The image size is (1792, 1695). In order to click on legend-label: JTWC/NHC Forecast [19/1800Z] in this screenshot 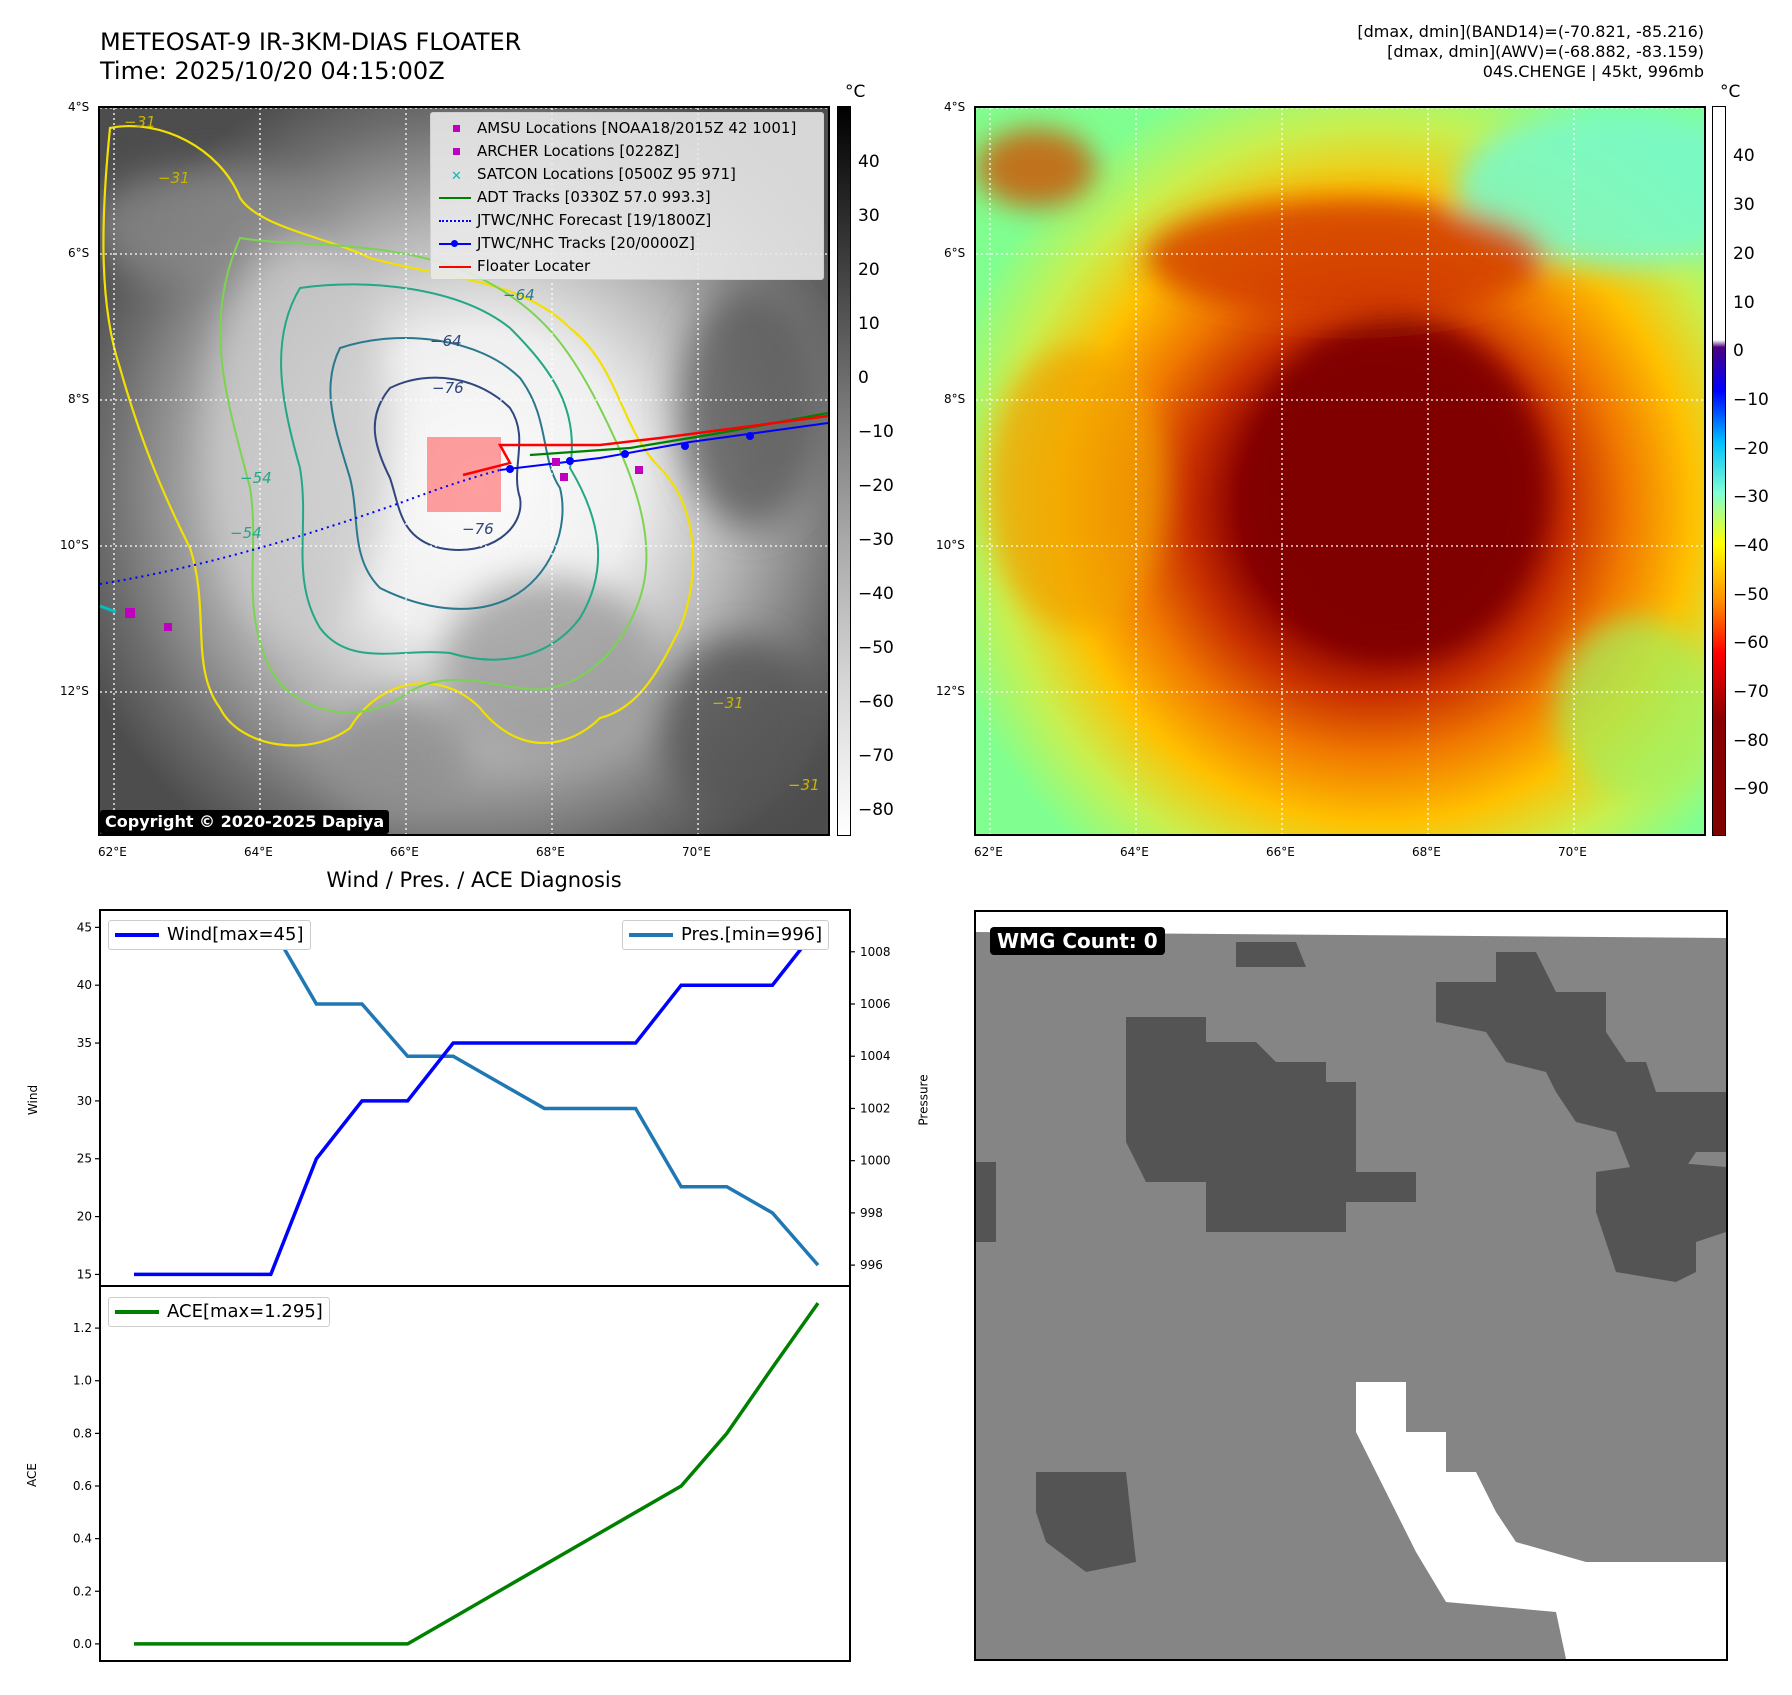, I will do `click(594, 220)`.